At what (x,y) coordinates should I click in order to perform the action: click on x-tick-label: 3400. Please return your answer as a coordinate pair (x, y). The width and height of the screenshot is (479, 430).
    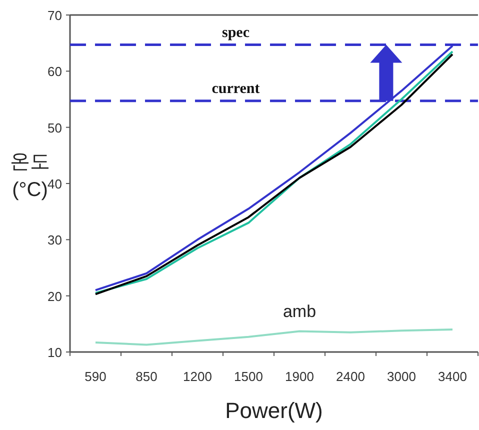
    Looking at the image, I should click on (452, 376).